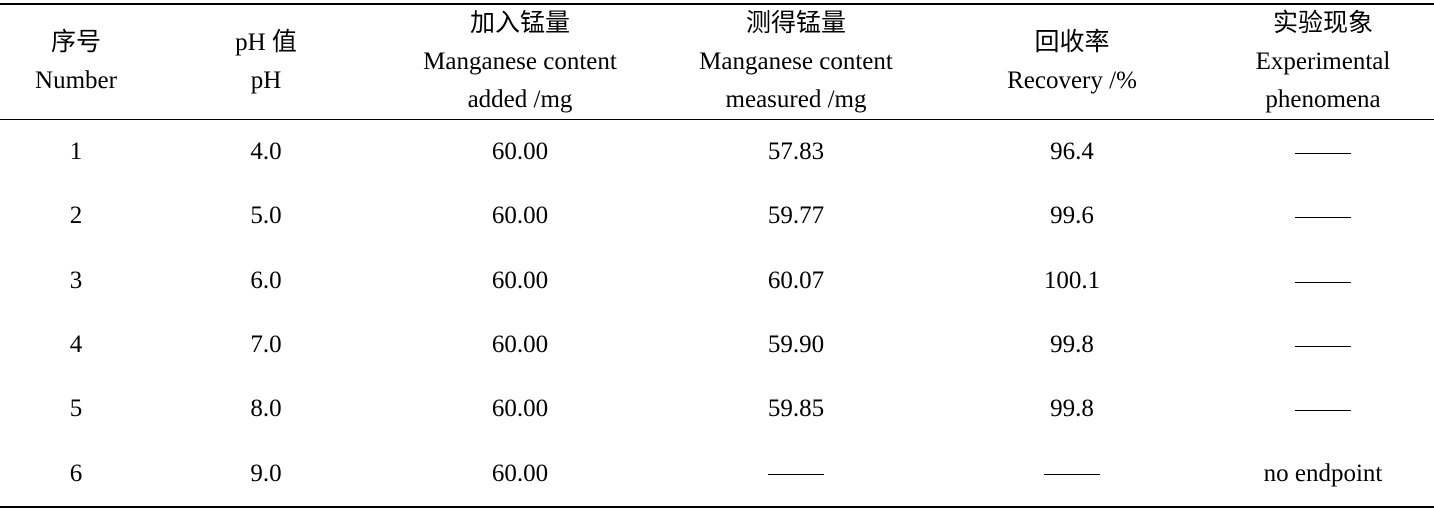 This screenshot has height=509, width=1434. What do you see at coordinates (519, 23) in the screenshot?
I see `header-added-zh: 加入锰量` at bounding box center [519, 23].